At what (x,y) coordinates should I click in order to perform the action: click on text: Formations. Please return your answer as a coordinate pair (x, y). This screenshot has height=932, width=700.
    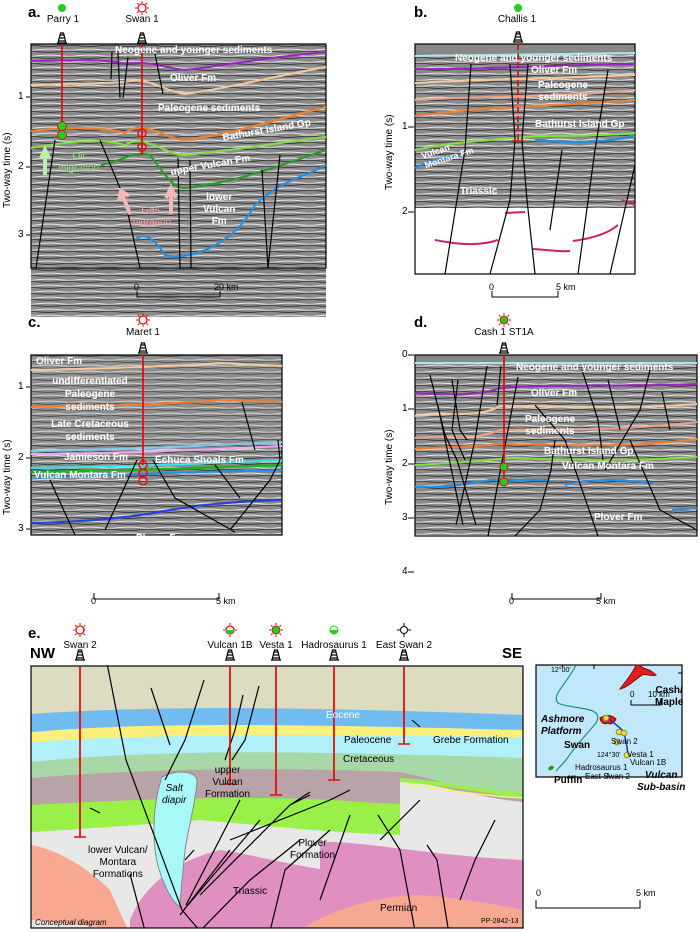
    Looking at the image, I should click on (117, 874).